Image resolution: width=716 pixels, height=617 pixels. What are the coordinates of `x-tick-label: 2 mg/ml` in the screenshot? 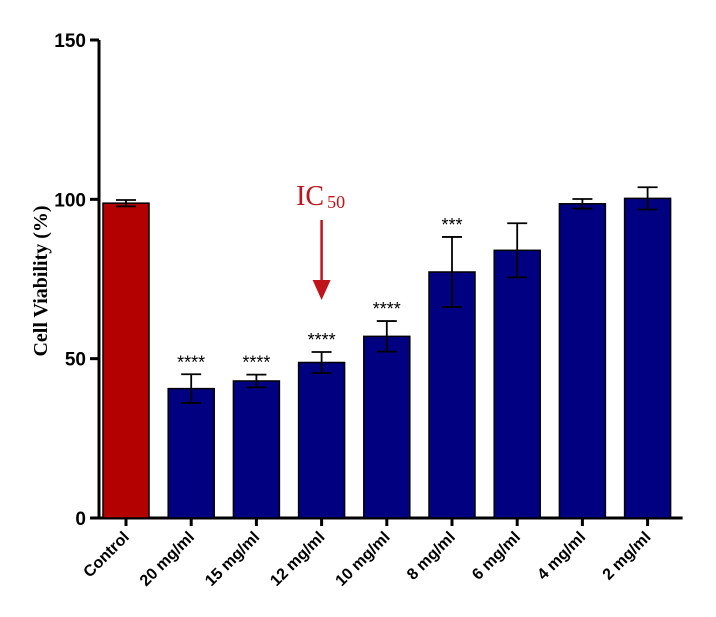 It's located at (627, 556).